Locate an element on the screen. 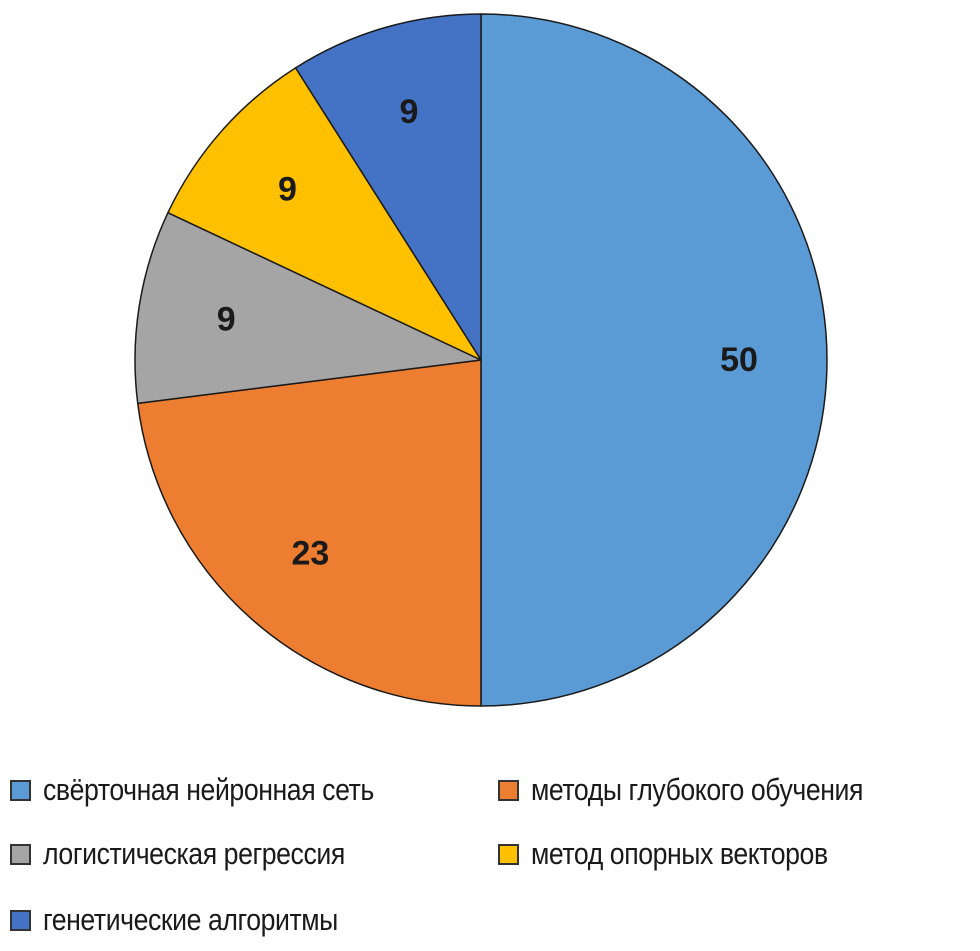  legend-label: методы глубокого обучения is located at coordinates (697, 789).